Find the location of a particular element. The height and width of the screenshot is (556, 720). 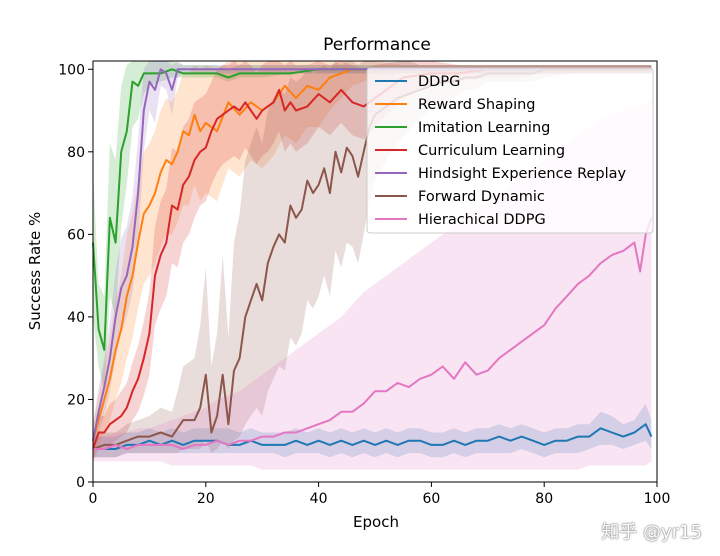

x-tick-label: 80 is located at coordinates (544, 499).